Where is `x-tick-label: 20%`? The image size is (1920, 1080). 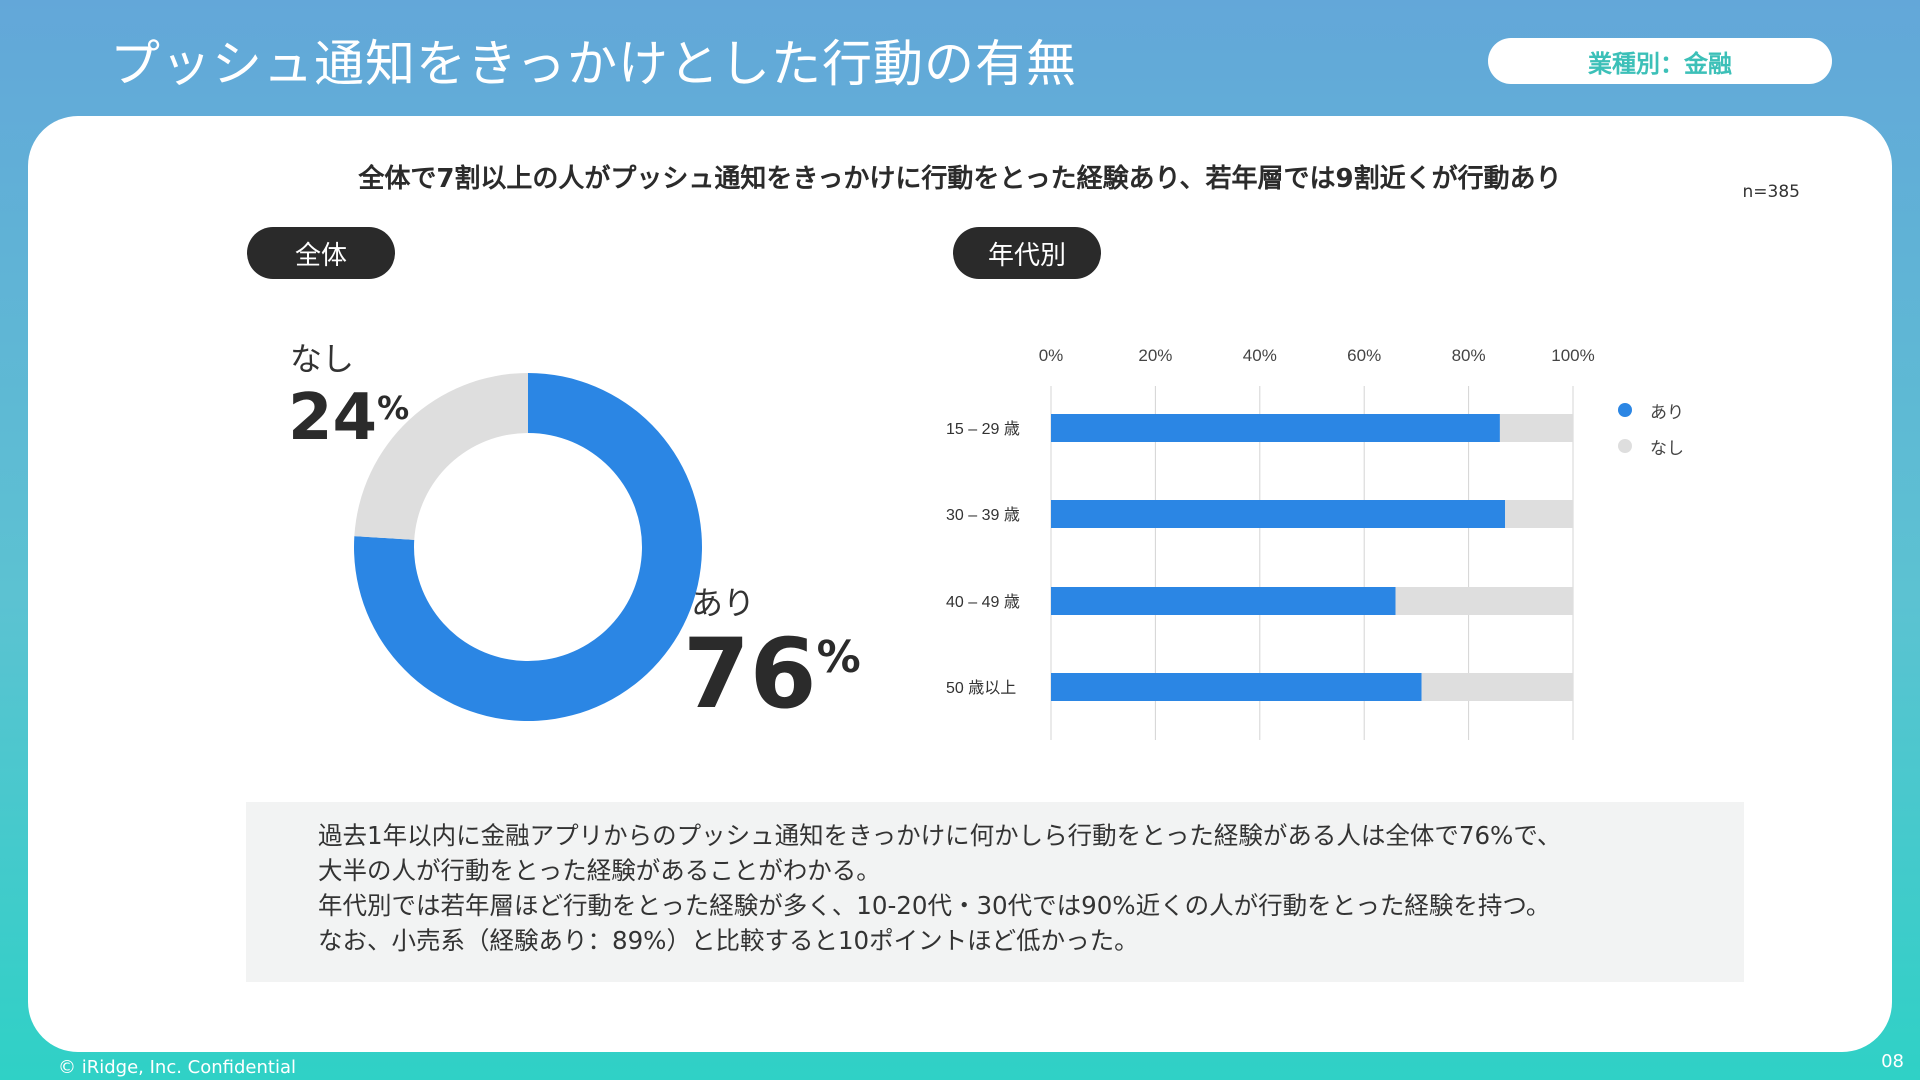
x-tick-label: 20% is located at coordinates (1155, 355).